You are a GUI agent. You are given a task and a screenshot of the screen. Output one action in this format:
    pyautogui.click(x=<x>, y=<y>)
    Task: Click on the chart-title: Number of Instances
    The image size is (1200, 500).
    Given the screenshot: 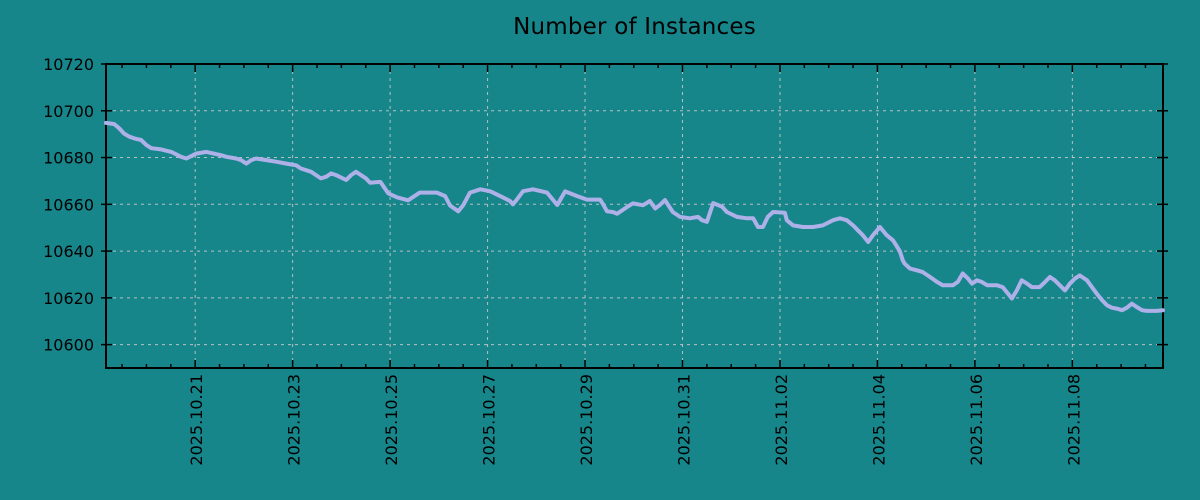 What is the action you would take?
    pyautogui.click(x=634, y=27)
    